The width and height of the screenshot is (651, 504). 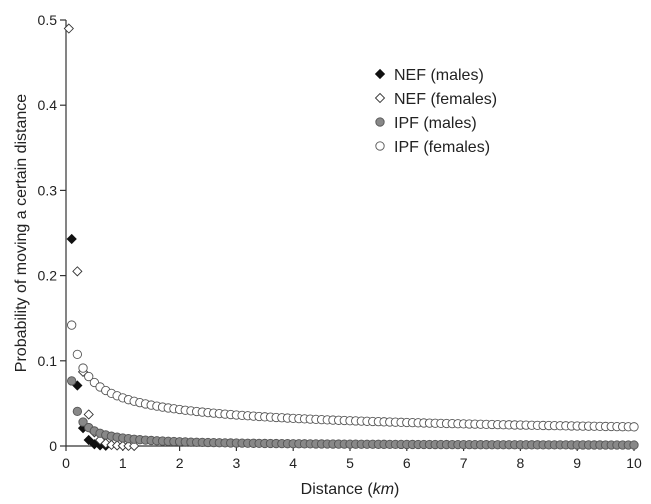 I want to click on x-tick-label: 6, so click(x=407, y=463).